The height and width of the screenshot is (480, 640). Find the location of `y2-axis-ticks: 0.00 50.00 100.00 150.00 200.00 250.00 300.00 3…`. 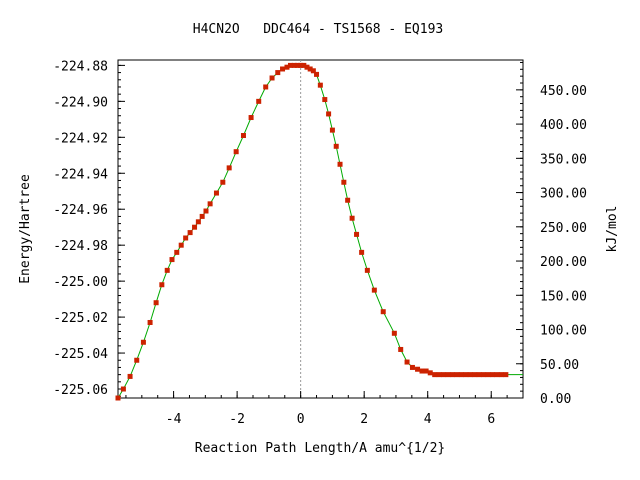

y2-axis-ticks: 0.00 50.00 100.00 150.00 200.00 250.00 300.00 3… is located at coordinates (551, 245).